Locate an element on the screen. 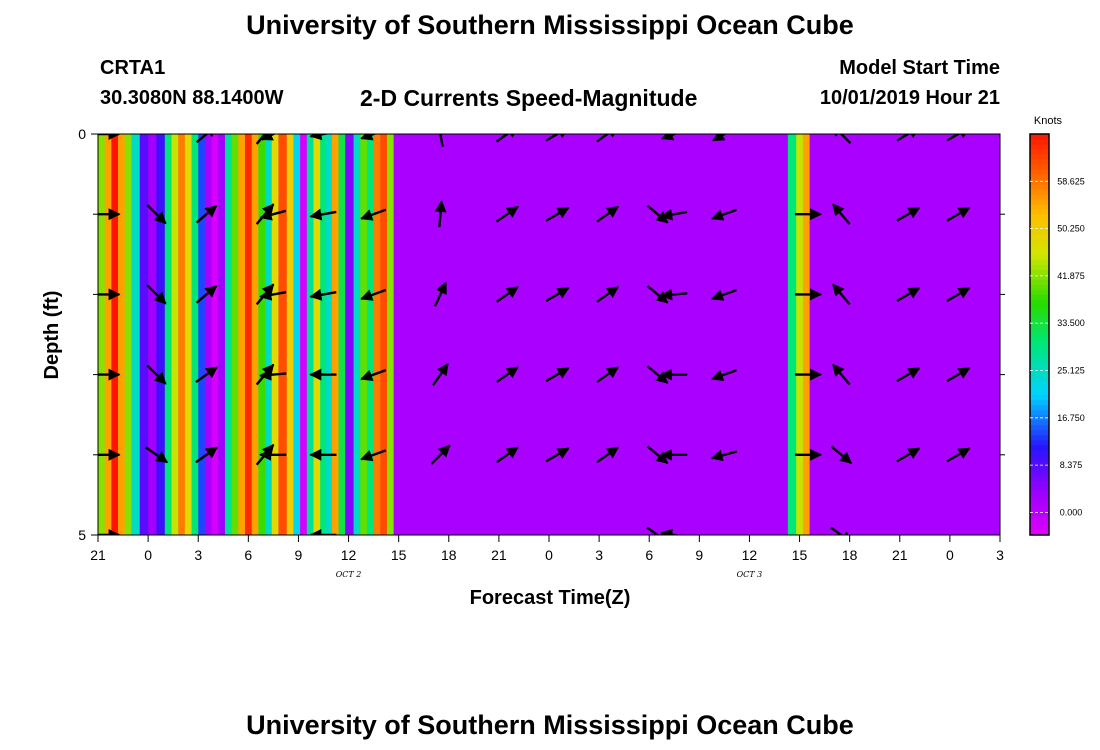 The width and height of the screenshot is (1100, 750). x-tick-label: 6 is located at coordinates (649, 555).